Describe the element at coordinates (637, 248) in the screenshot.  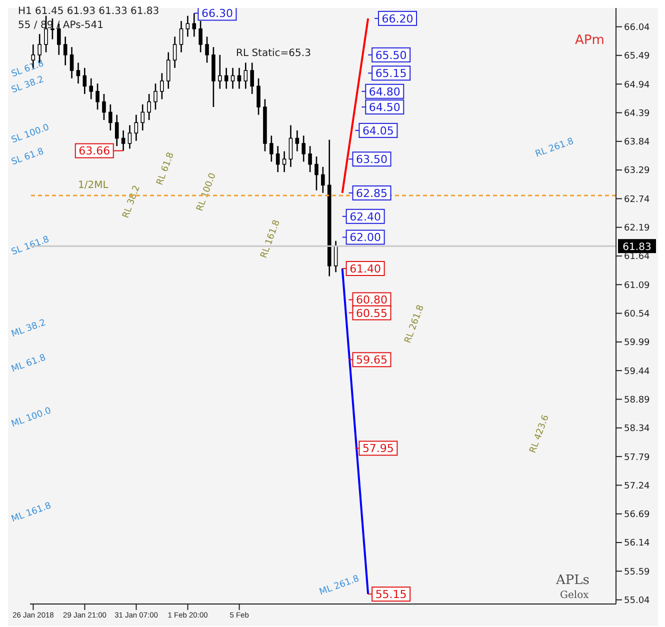
I see `ref-line-label: 61.83` at that location.